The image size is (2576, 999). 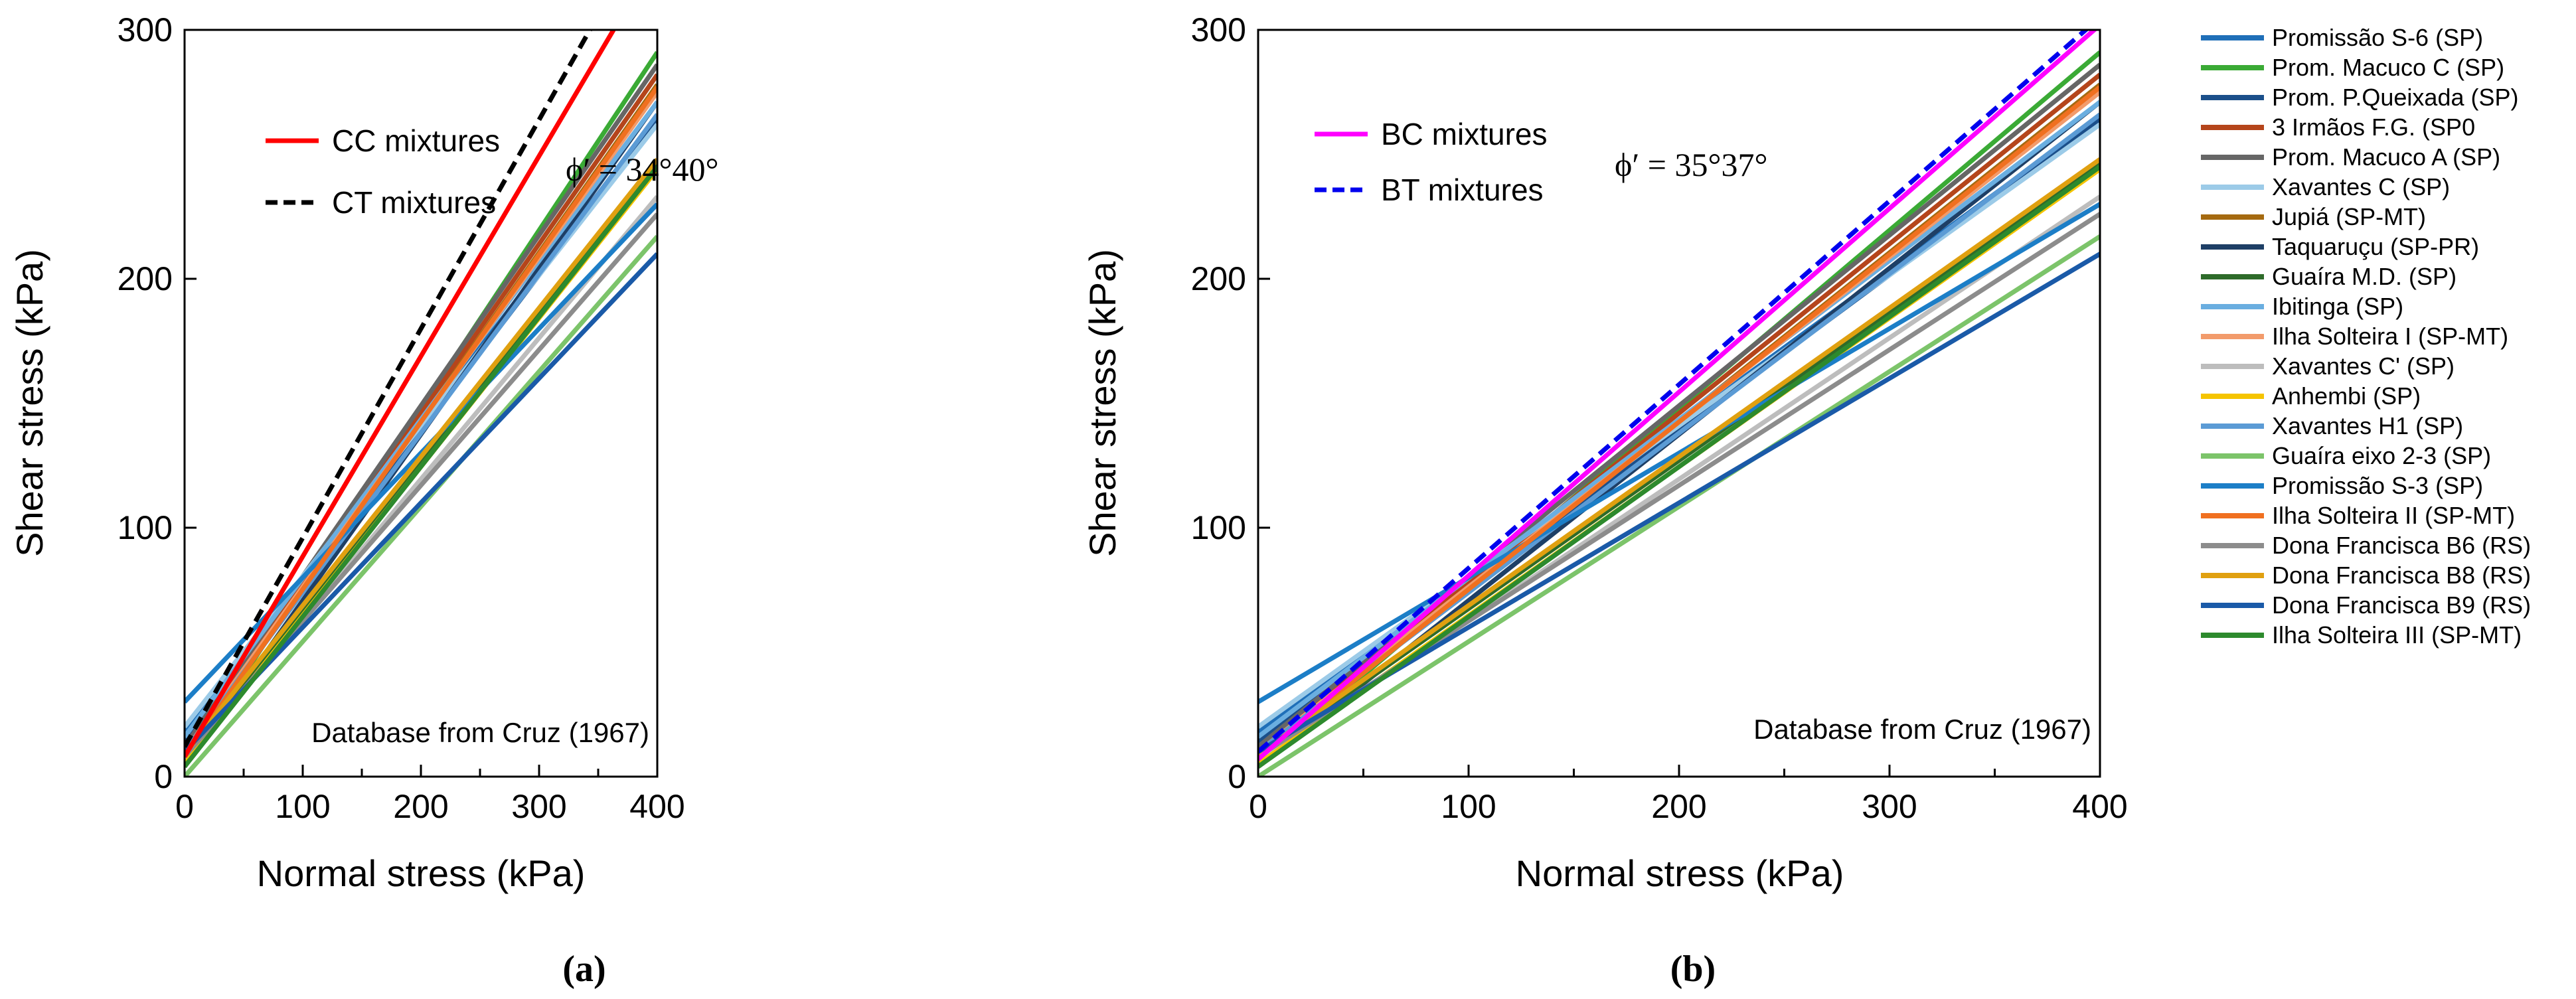 What do you see at coordinates (2401, 575) in the screenshot?
I see `site-legend-label-dona-francisca-b8-rs: Dona Francisca B8 (RS)` at bounding box center [2401, 575].